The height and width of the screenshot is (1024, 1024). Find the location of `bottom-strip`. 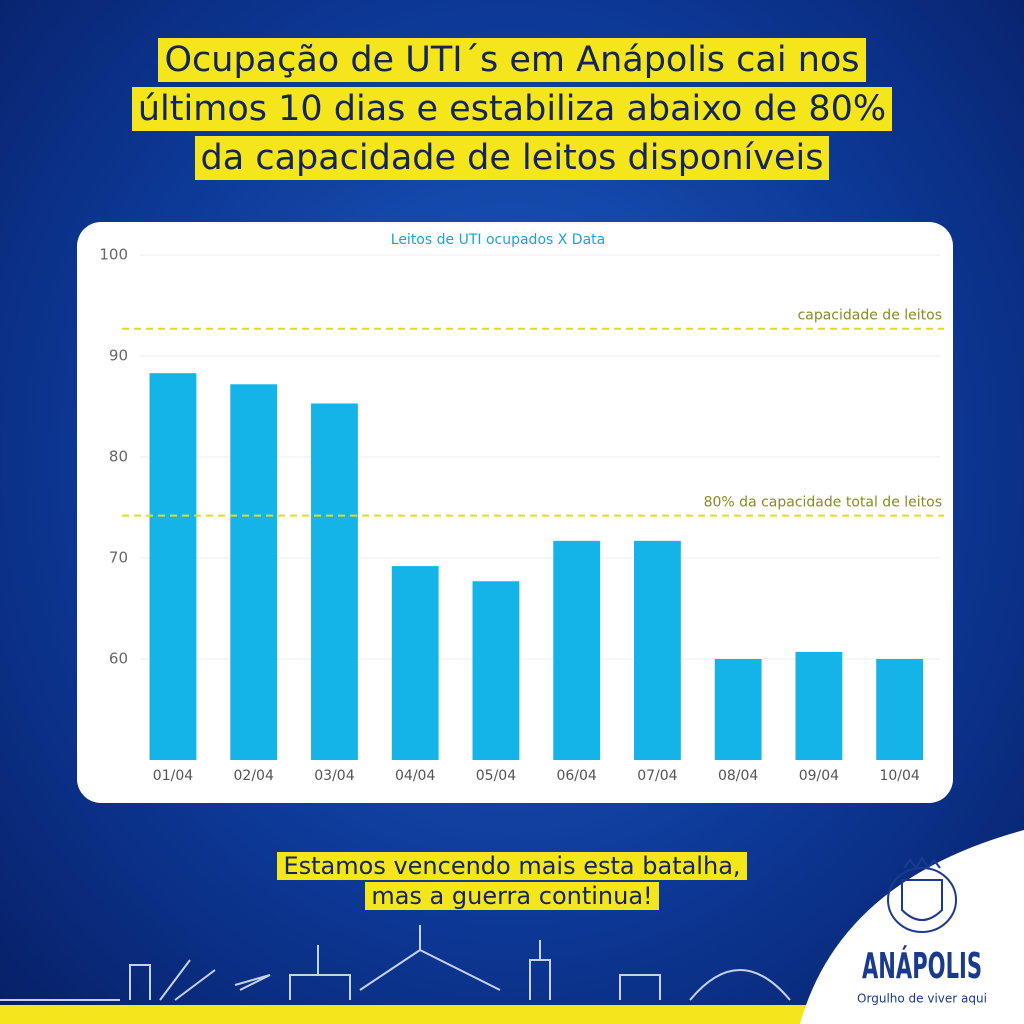

bottom-strip is located at coordinates (512, 1014).